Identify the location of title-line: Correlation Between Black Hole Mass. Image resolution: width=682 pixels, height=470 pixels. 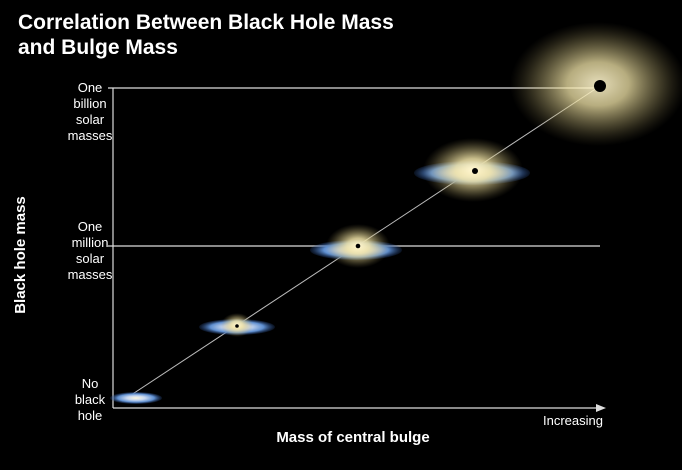
(206, 22).